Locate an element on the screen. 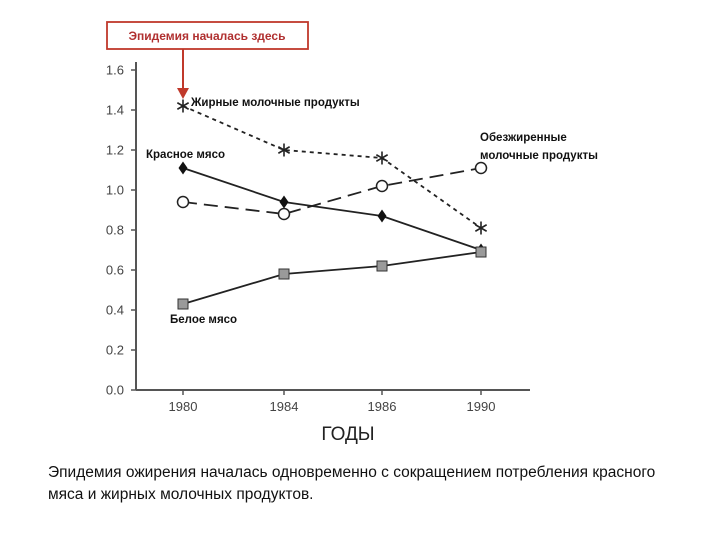  y-tick-label: 0.2 is located at coordinates (115, 350).